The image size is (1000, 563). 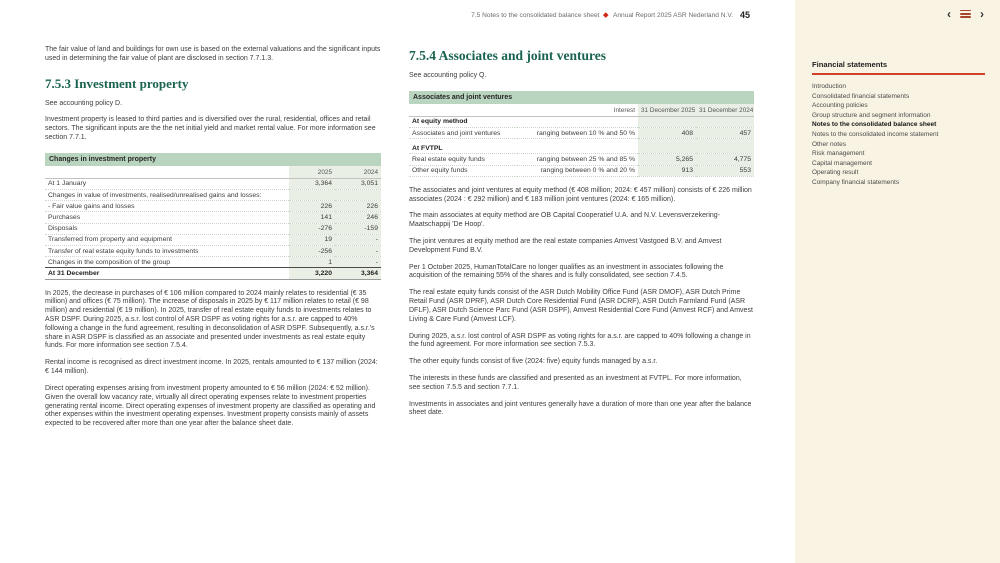 What do you see at coordinates (949, 13) in the screenshot?
I see `chevron-left-icon: ‹` at bounding box center [949, 13].